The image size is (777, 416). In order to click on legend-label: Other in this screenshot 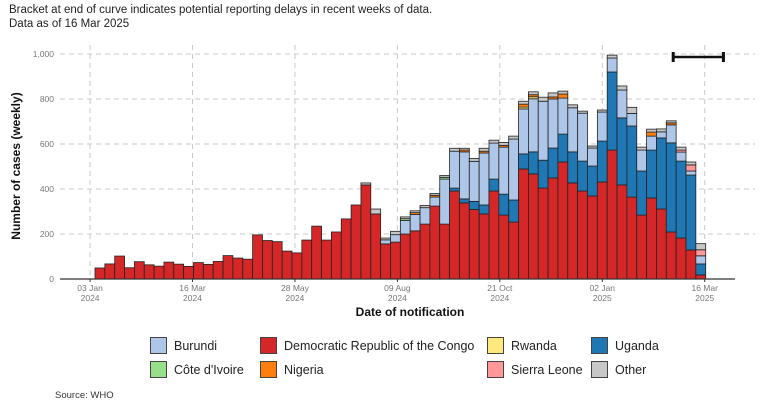, I will do `click(631, 369)`.